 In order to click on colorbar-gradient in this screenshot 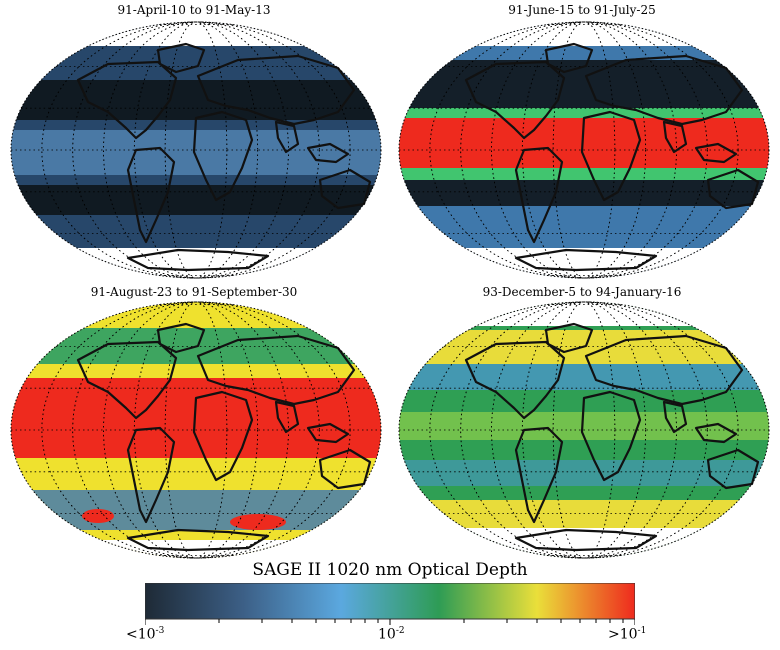, I will do `click(390, 601)`.